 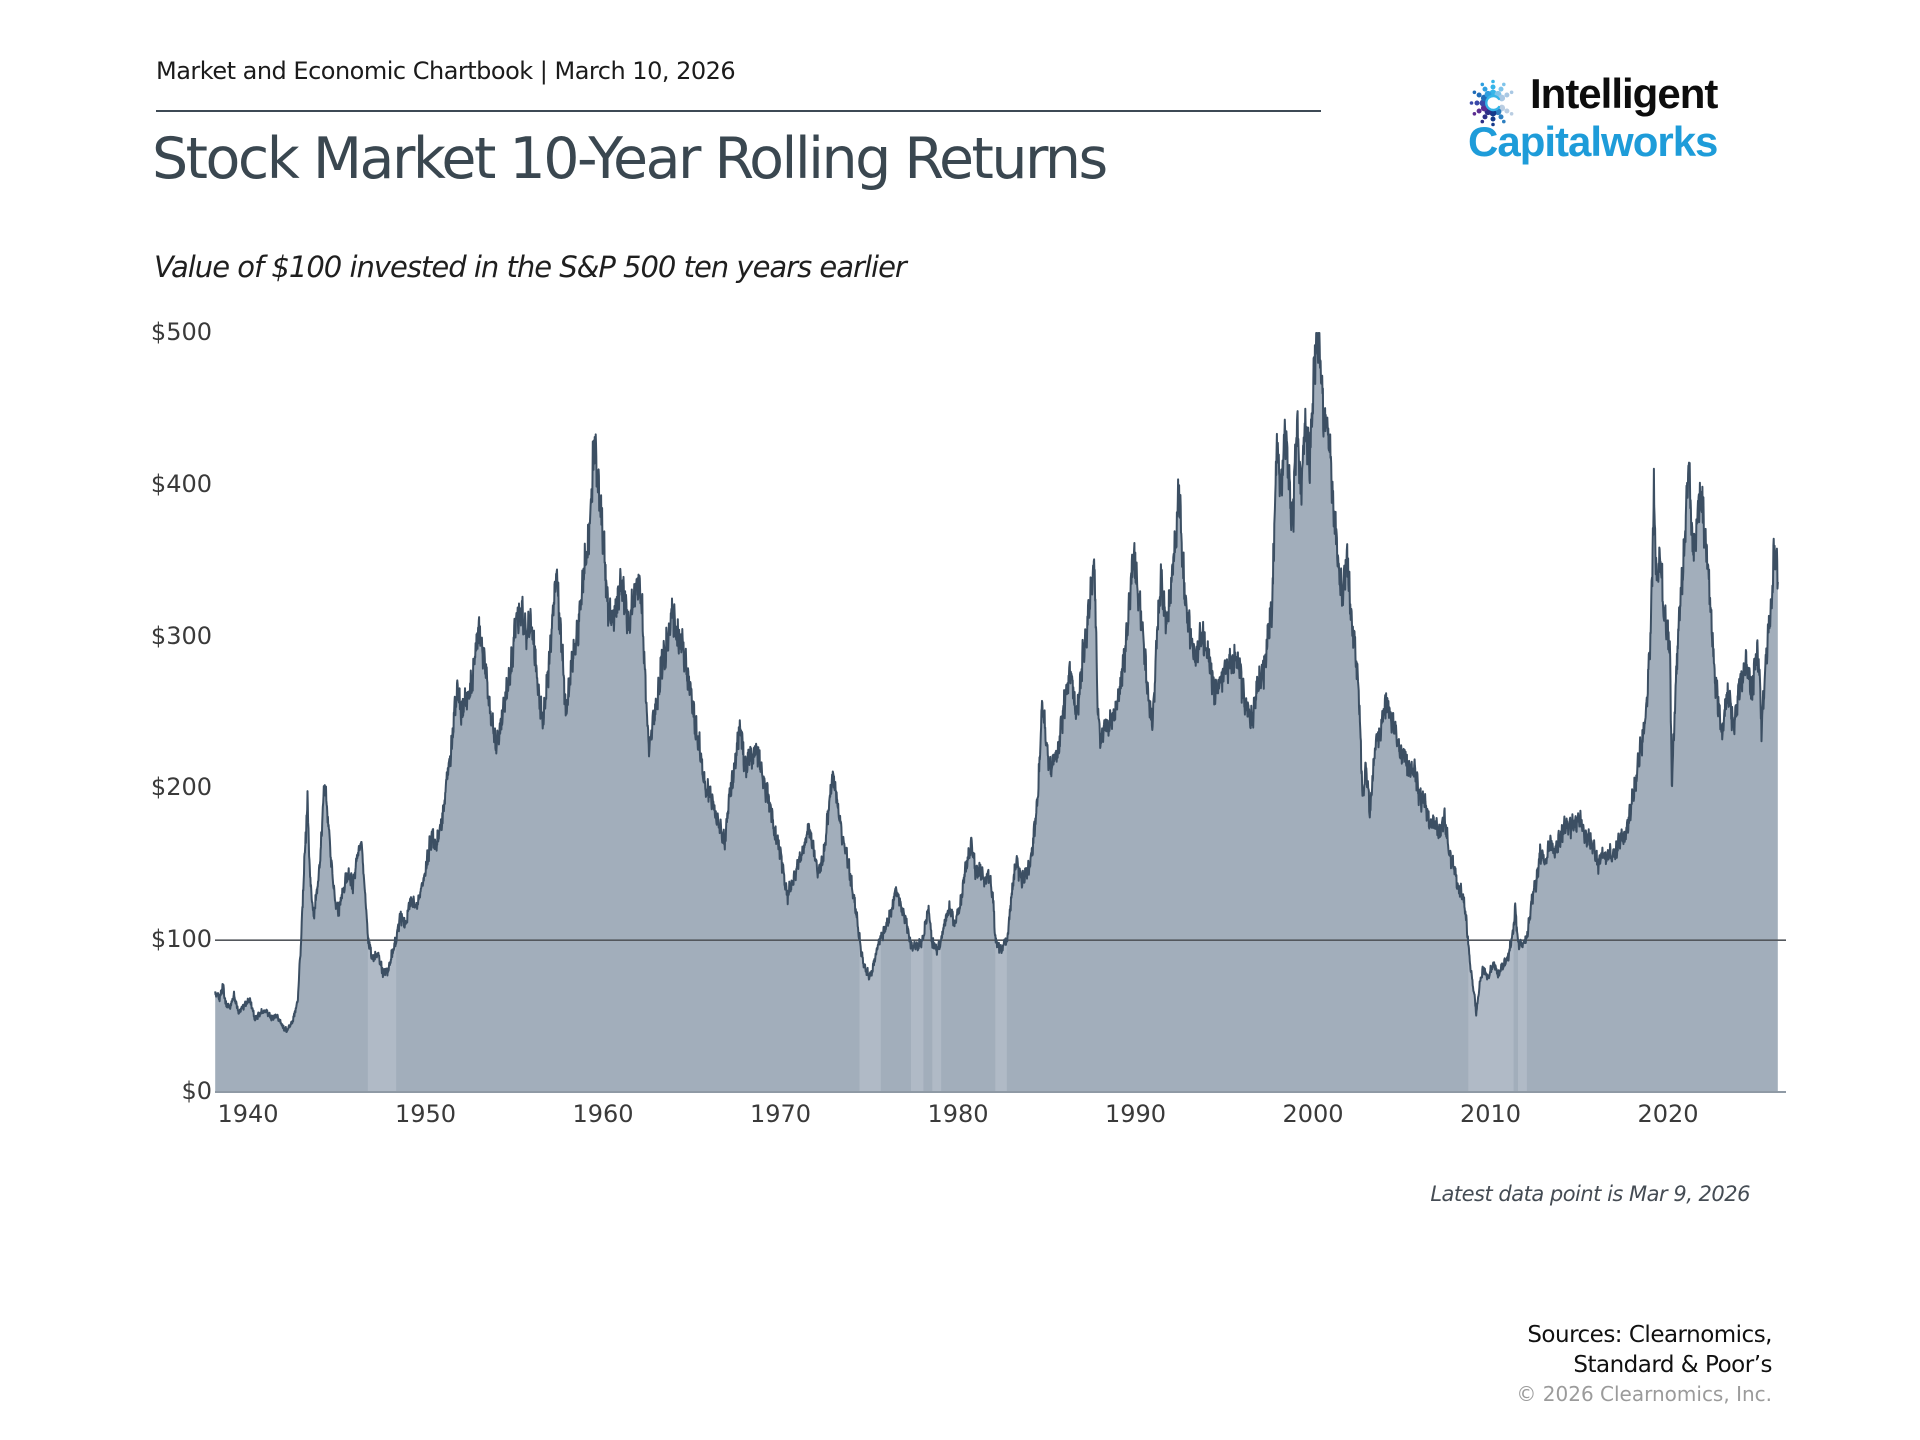 I want to click on y-axis-label: $0, so click(x=196, y=1091).